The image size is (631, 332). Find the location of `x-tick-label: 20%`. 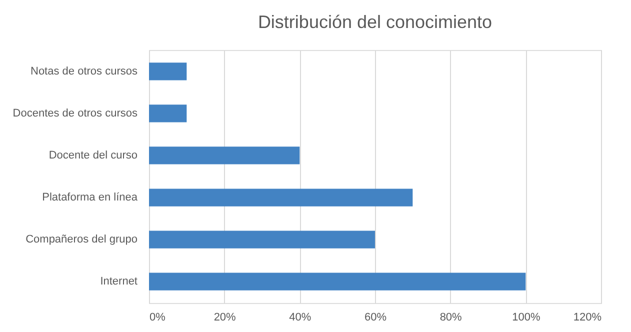

x-tick-label: 20% is located at coordinates (225, 318).